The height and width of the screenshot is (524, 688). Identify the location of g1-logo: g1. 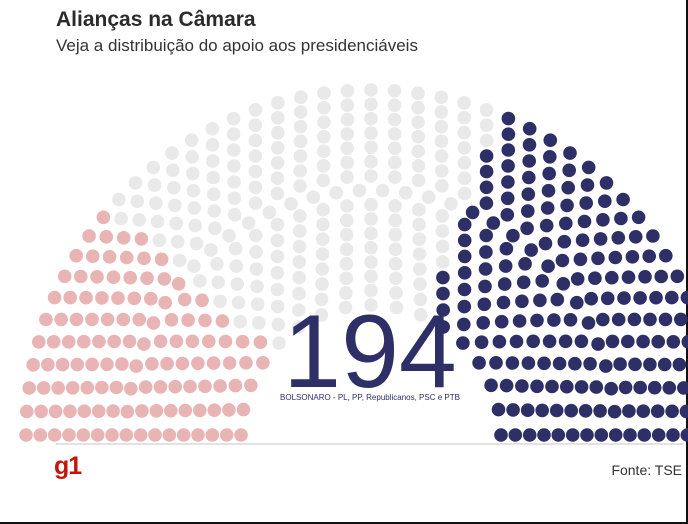
(68, 466).